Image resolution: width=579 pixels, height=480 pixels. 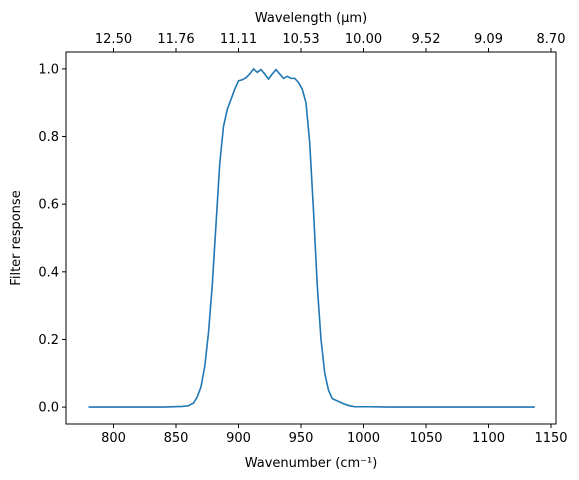 What do you see at coordinates (311, 18) in the screenshot?
I see `top-axis-label: Wavelength (μm)` at bounding box center [311, 18].